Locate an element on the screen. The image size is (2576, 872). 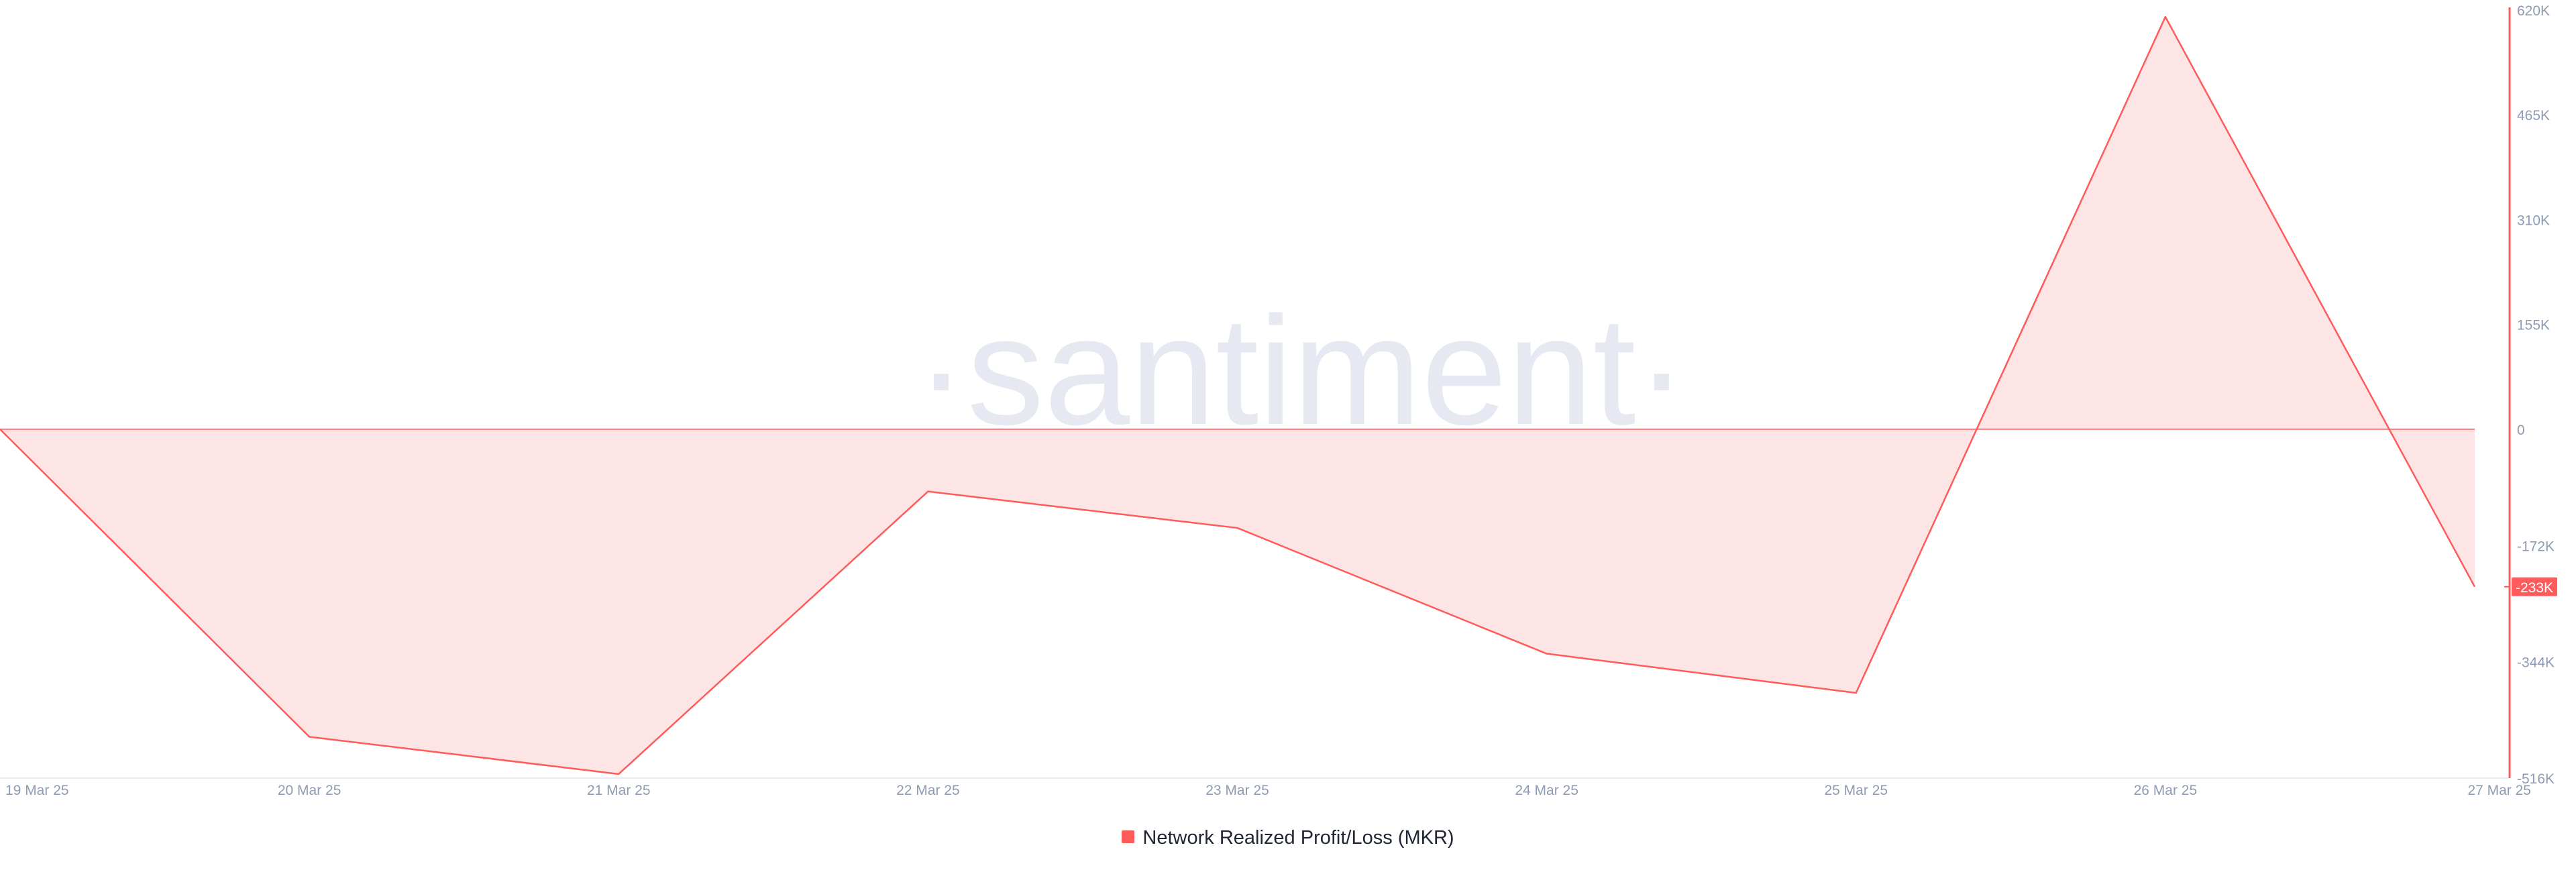
y-tick-label: 0 is located at coordinates (2521, 431).